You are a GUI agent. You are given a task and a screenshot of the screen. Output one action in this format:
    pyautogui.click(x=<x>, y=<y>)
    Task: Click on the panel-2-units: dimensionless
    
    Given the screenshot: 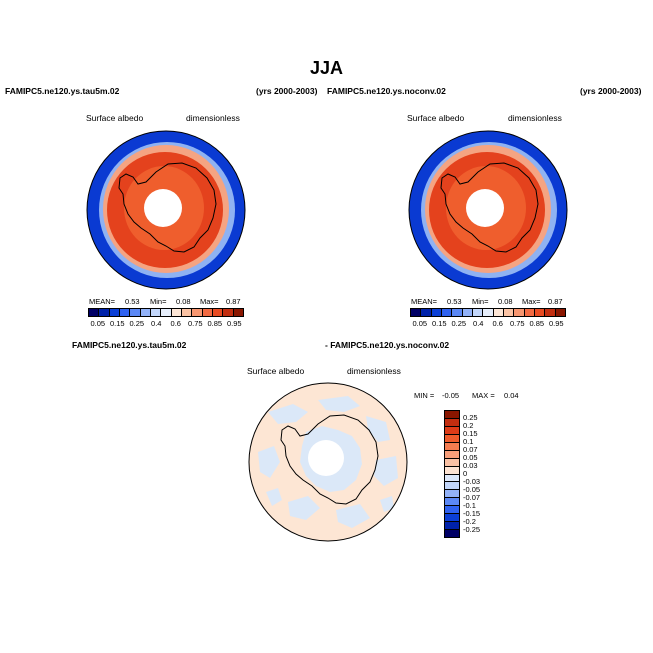 What is the action you would take?
    pyautogui.click(x=535, y=118)
    